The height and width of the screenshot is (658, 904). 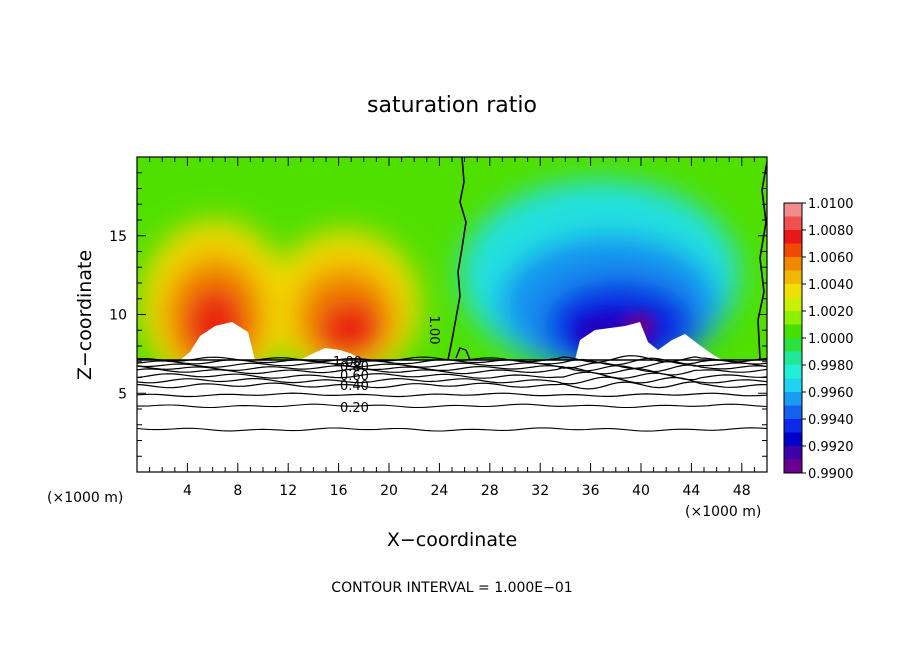 I want to click on colorbar-label: 0.9940, so click(x=831, y=420).